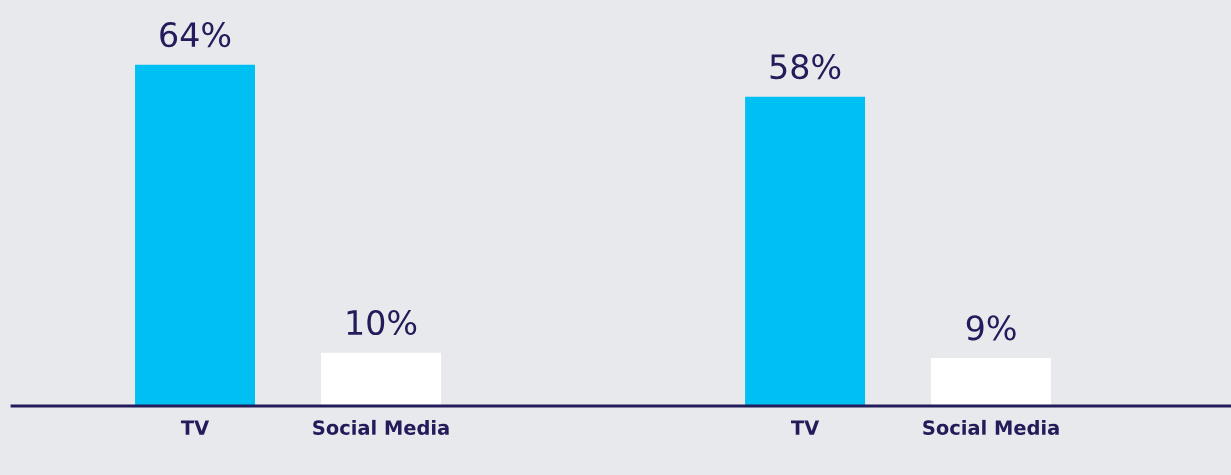 The height and width of the screenshot is (475, 1231). I want to click on data-label: 64%, so click(195, 35).